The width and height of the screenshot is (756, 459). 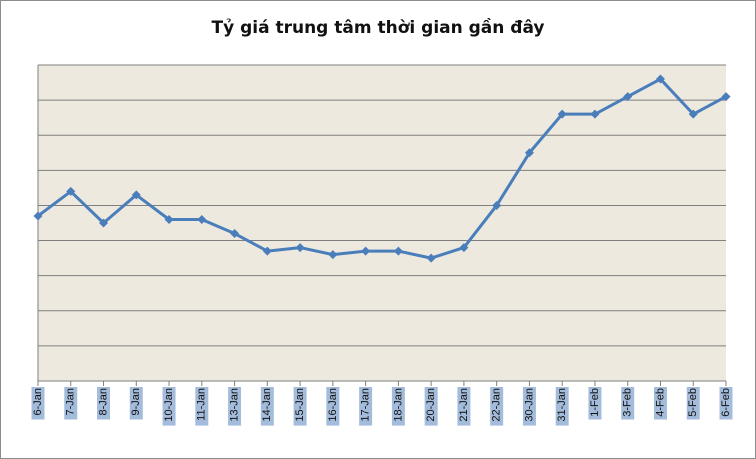 I want to click on x-tick-label: 7-Jan, so click(x=71, y=402).